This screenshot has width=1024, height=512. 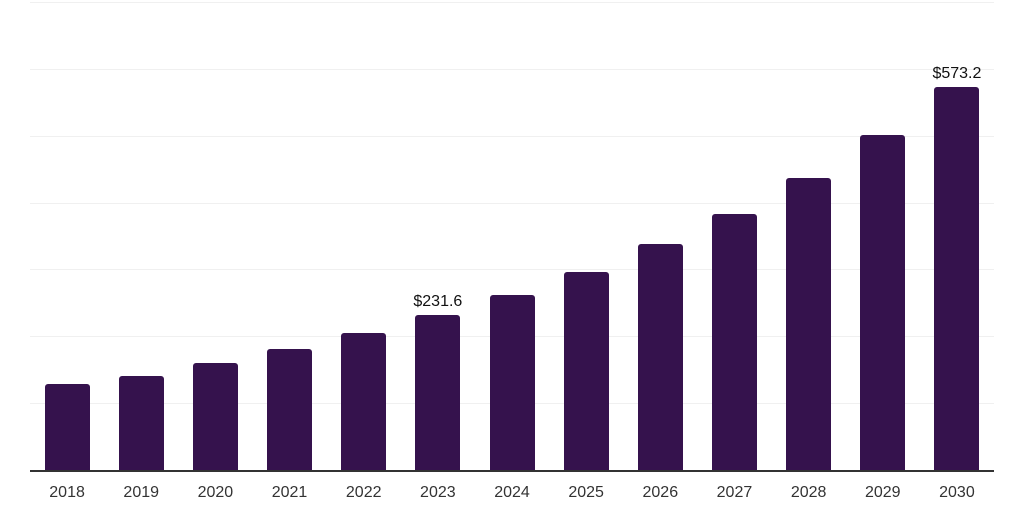 What do you see at coordinates (882, 492) in the screenshot?
I see `x-axis-tick-label-2029: 2029` at bounding box center [882, 492].